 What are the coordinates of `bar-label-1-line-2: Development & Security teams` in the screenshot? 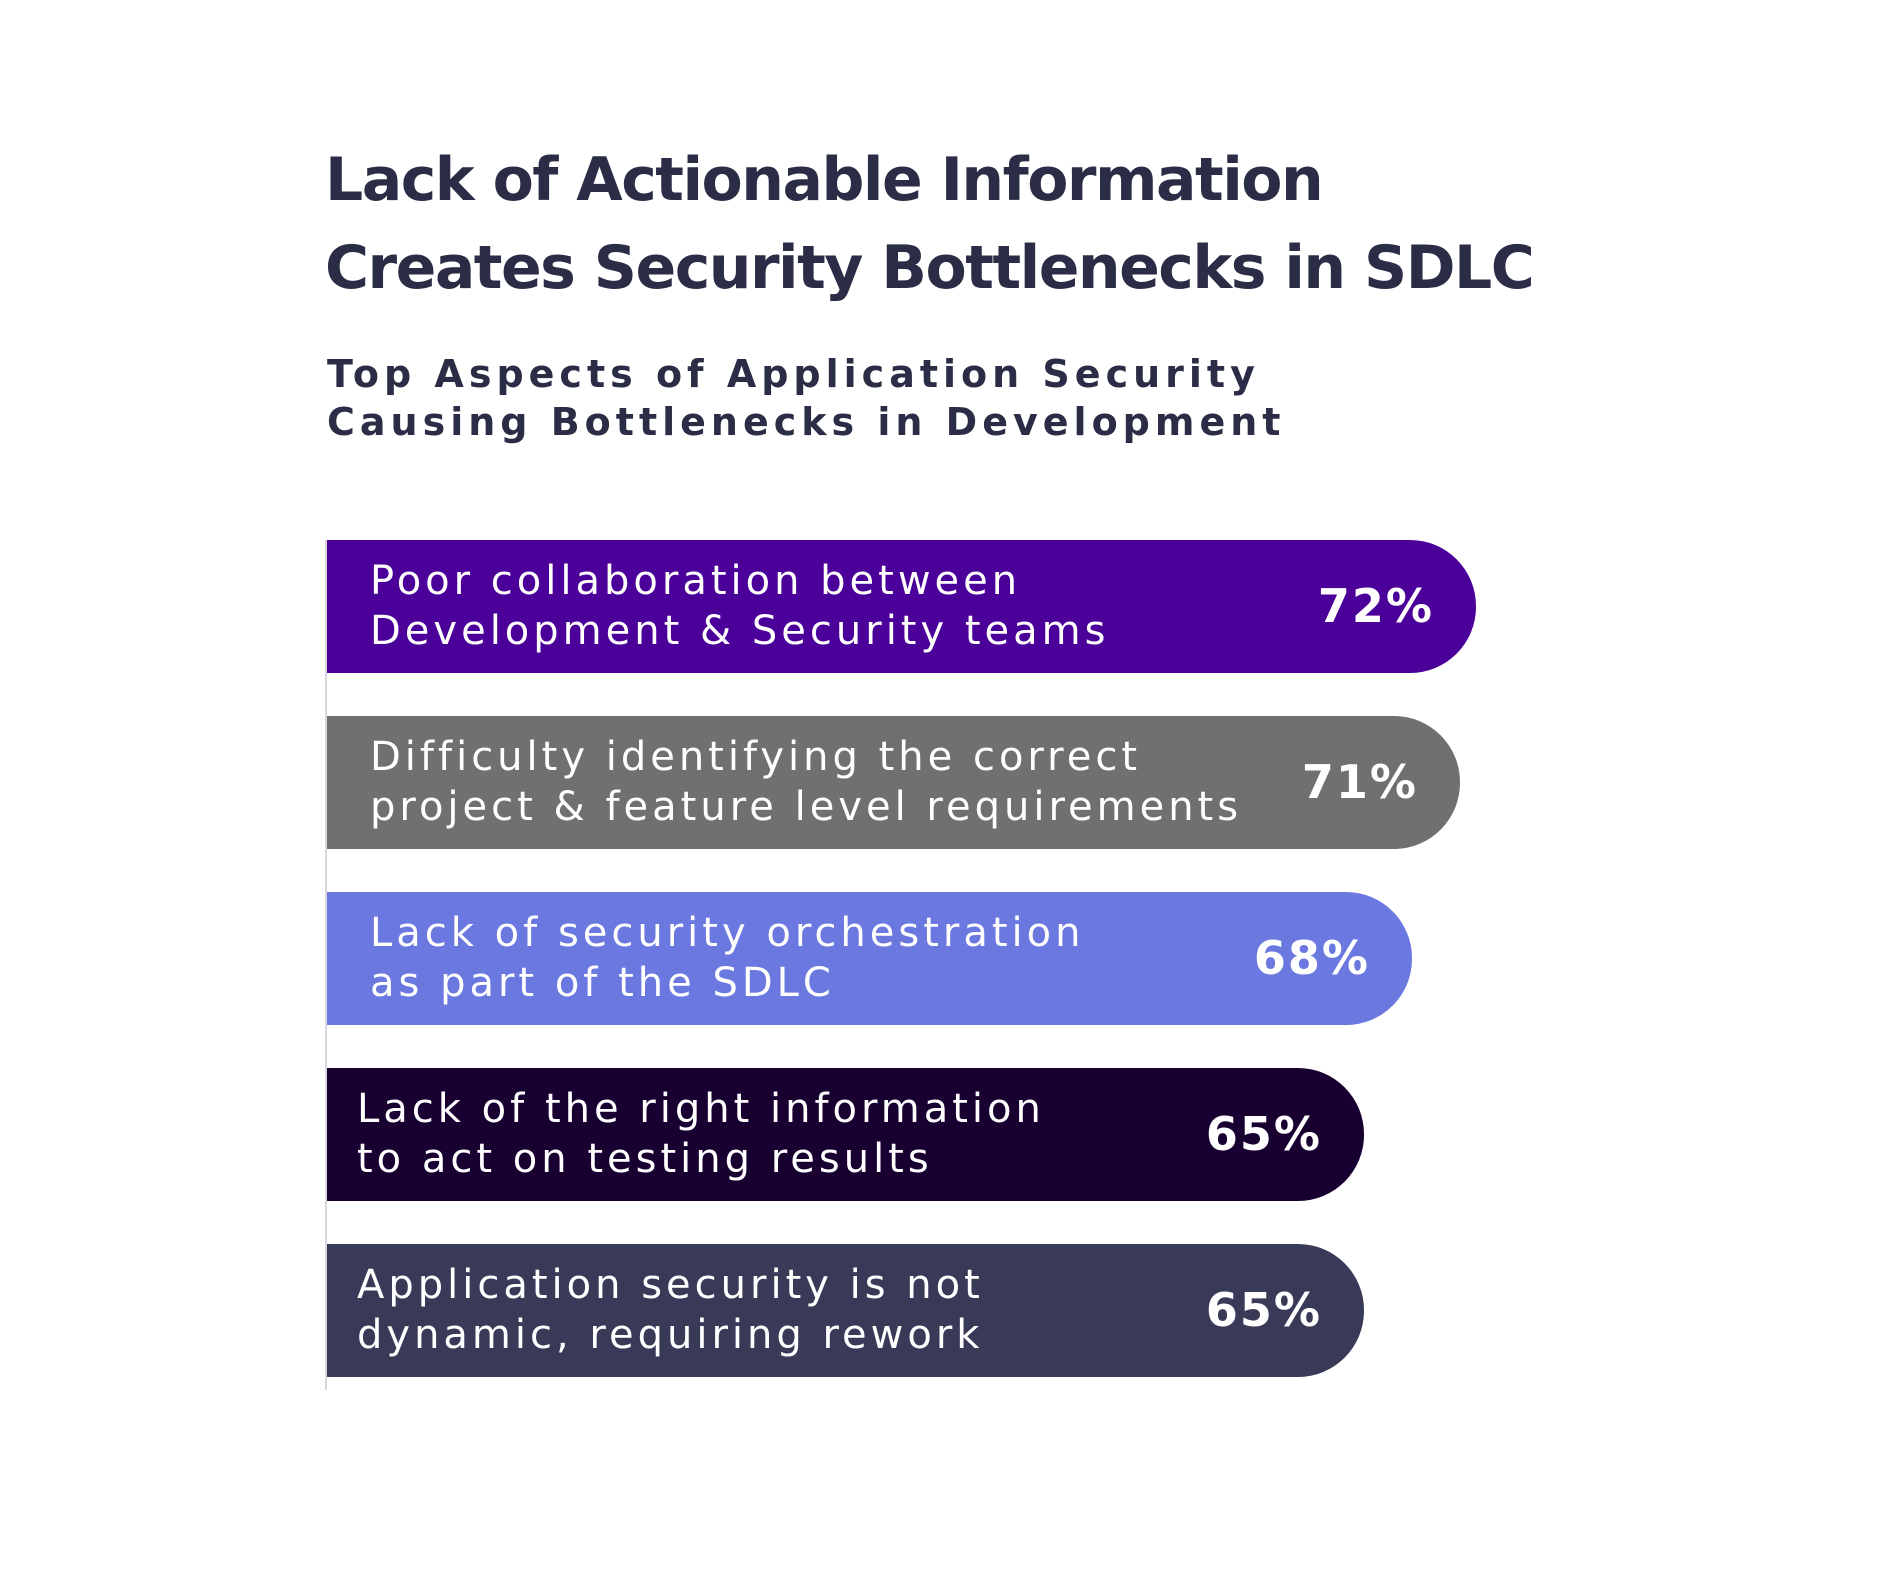 It's located at (740, 631).